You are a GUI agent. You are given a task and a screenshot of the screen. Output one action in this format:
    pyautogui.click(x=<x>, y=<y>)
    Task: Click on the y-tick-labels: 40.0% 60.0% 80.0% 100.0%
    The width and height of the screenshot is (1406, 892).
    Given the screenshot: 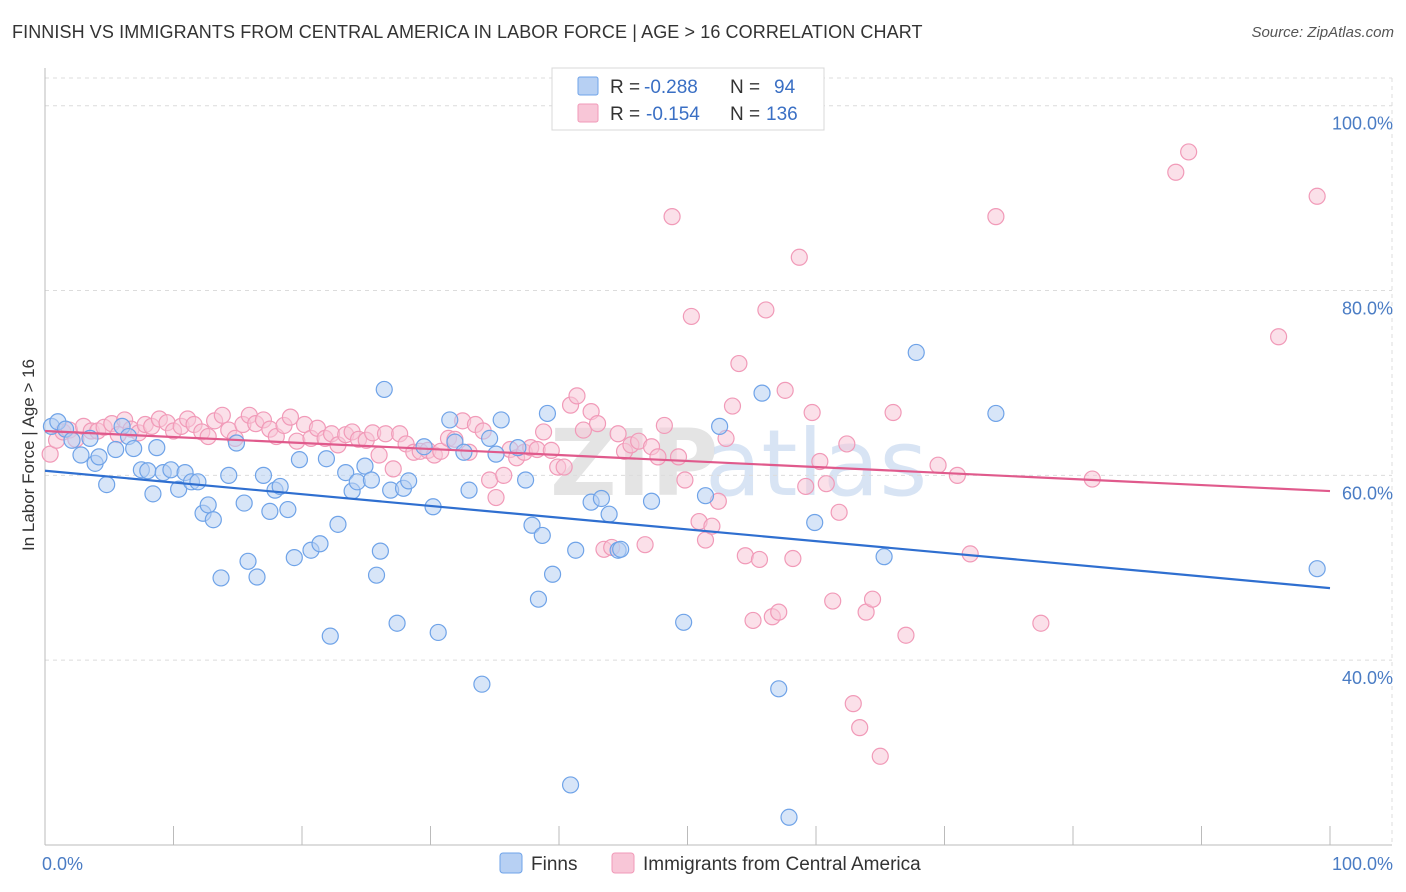 What is the action you would take?
    pyautogui.click(x=1362, y=401)
    